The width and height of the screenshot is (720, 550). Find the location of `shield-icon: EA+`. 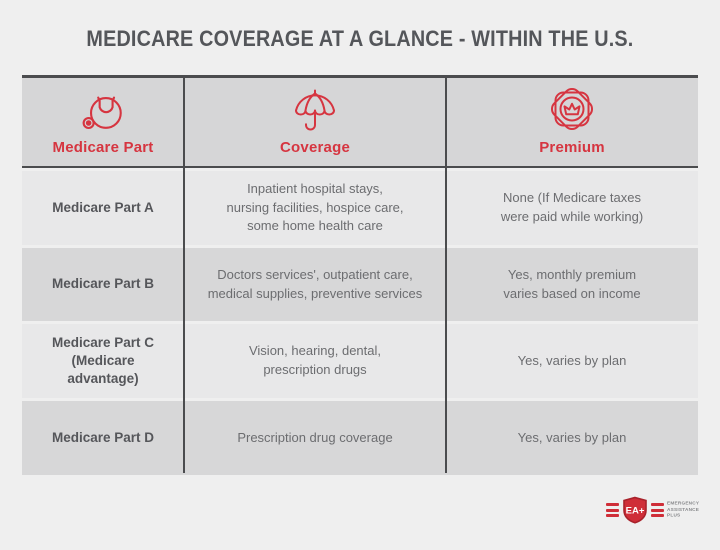

shield-icon: EA+ is located at coordinates (635, 510).